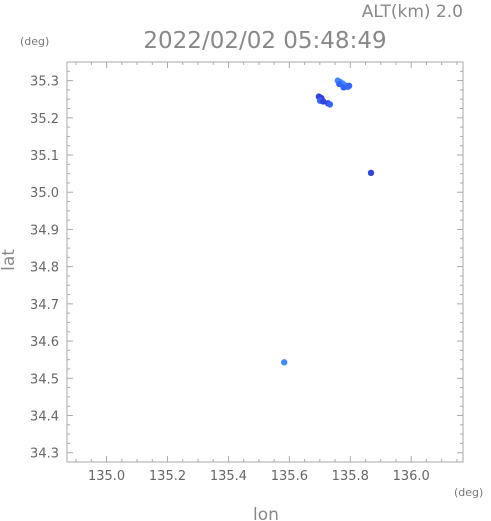 Image resolution: width=491 pixels, height=521 pixels. Describe the element at coordinates (327, 221) in the screenshot. I see `echo-points` at that location.